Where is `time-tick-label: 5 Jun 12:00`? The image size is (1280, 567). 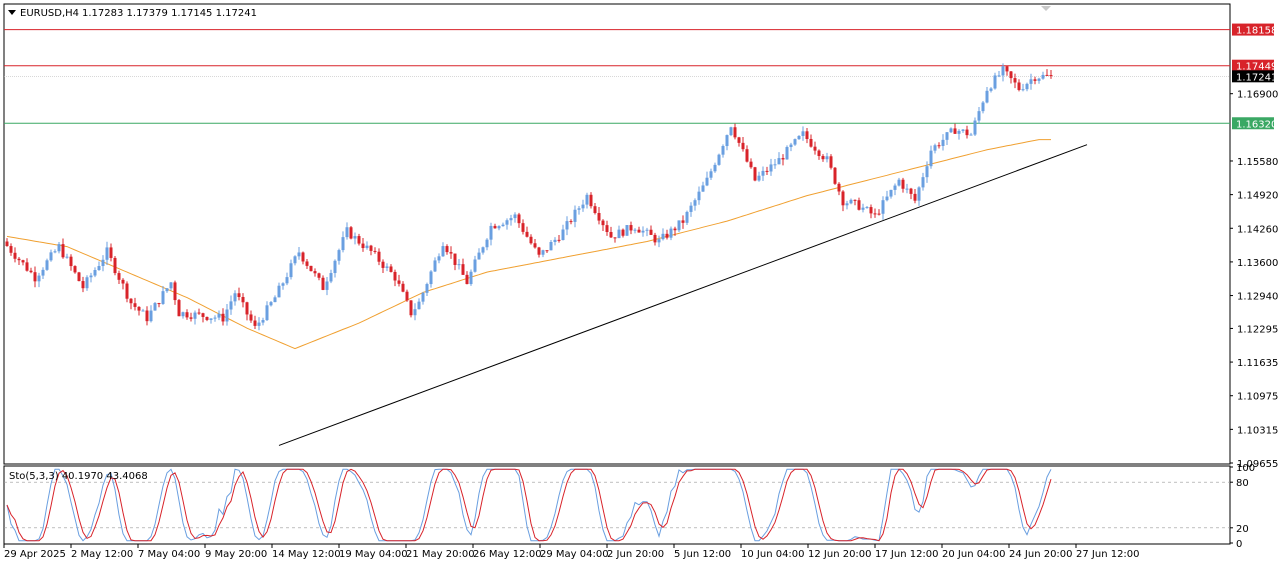
time-tick-label: 5 Jun 12:00 is located at coordinates (702, 554).